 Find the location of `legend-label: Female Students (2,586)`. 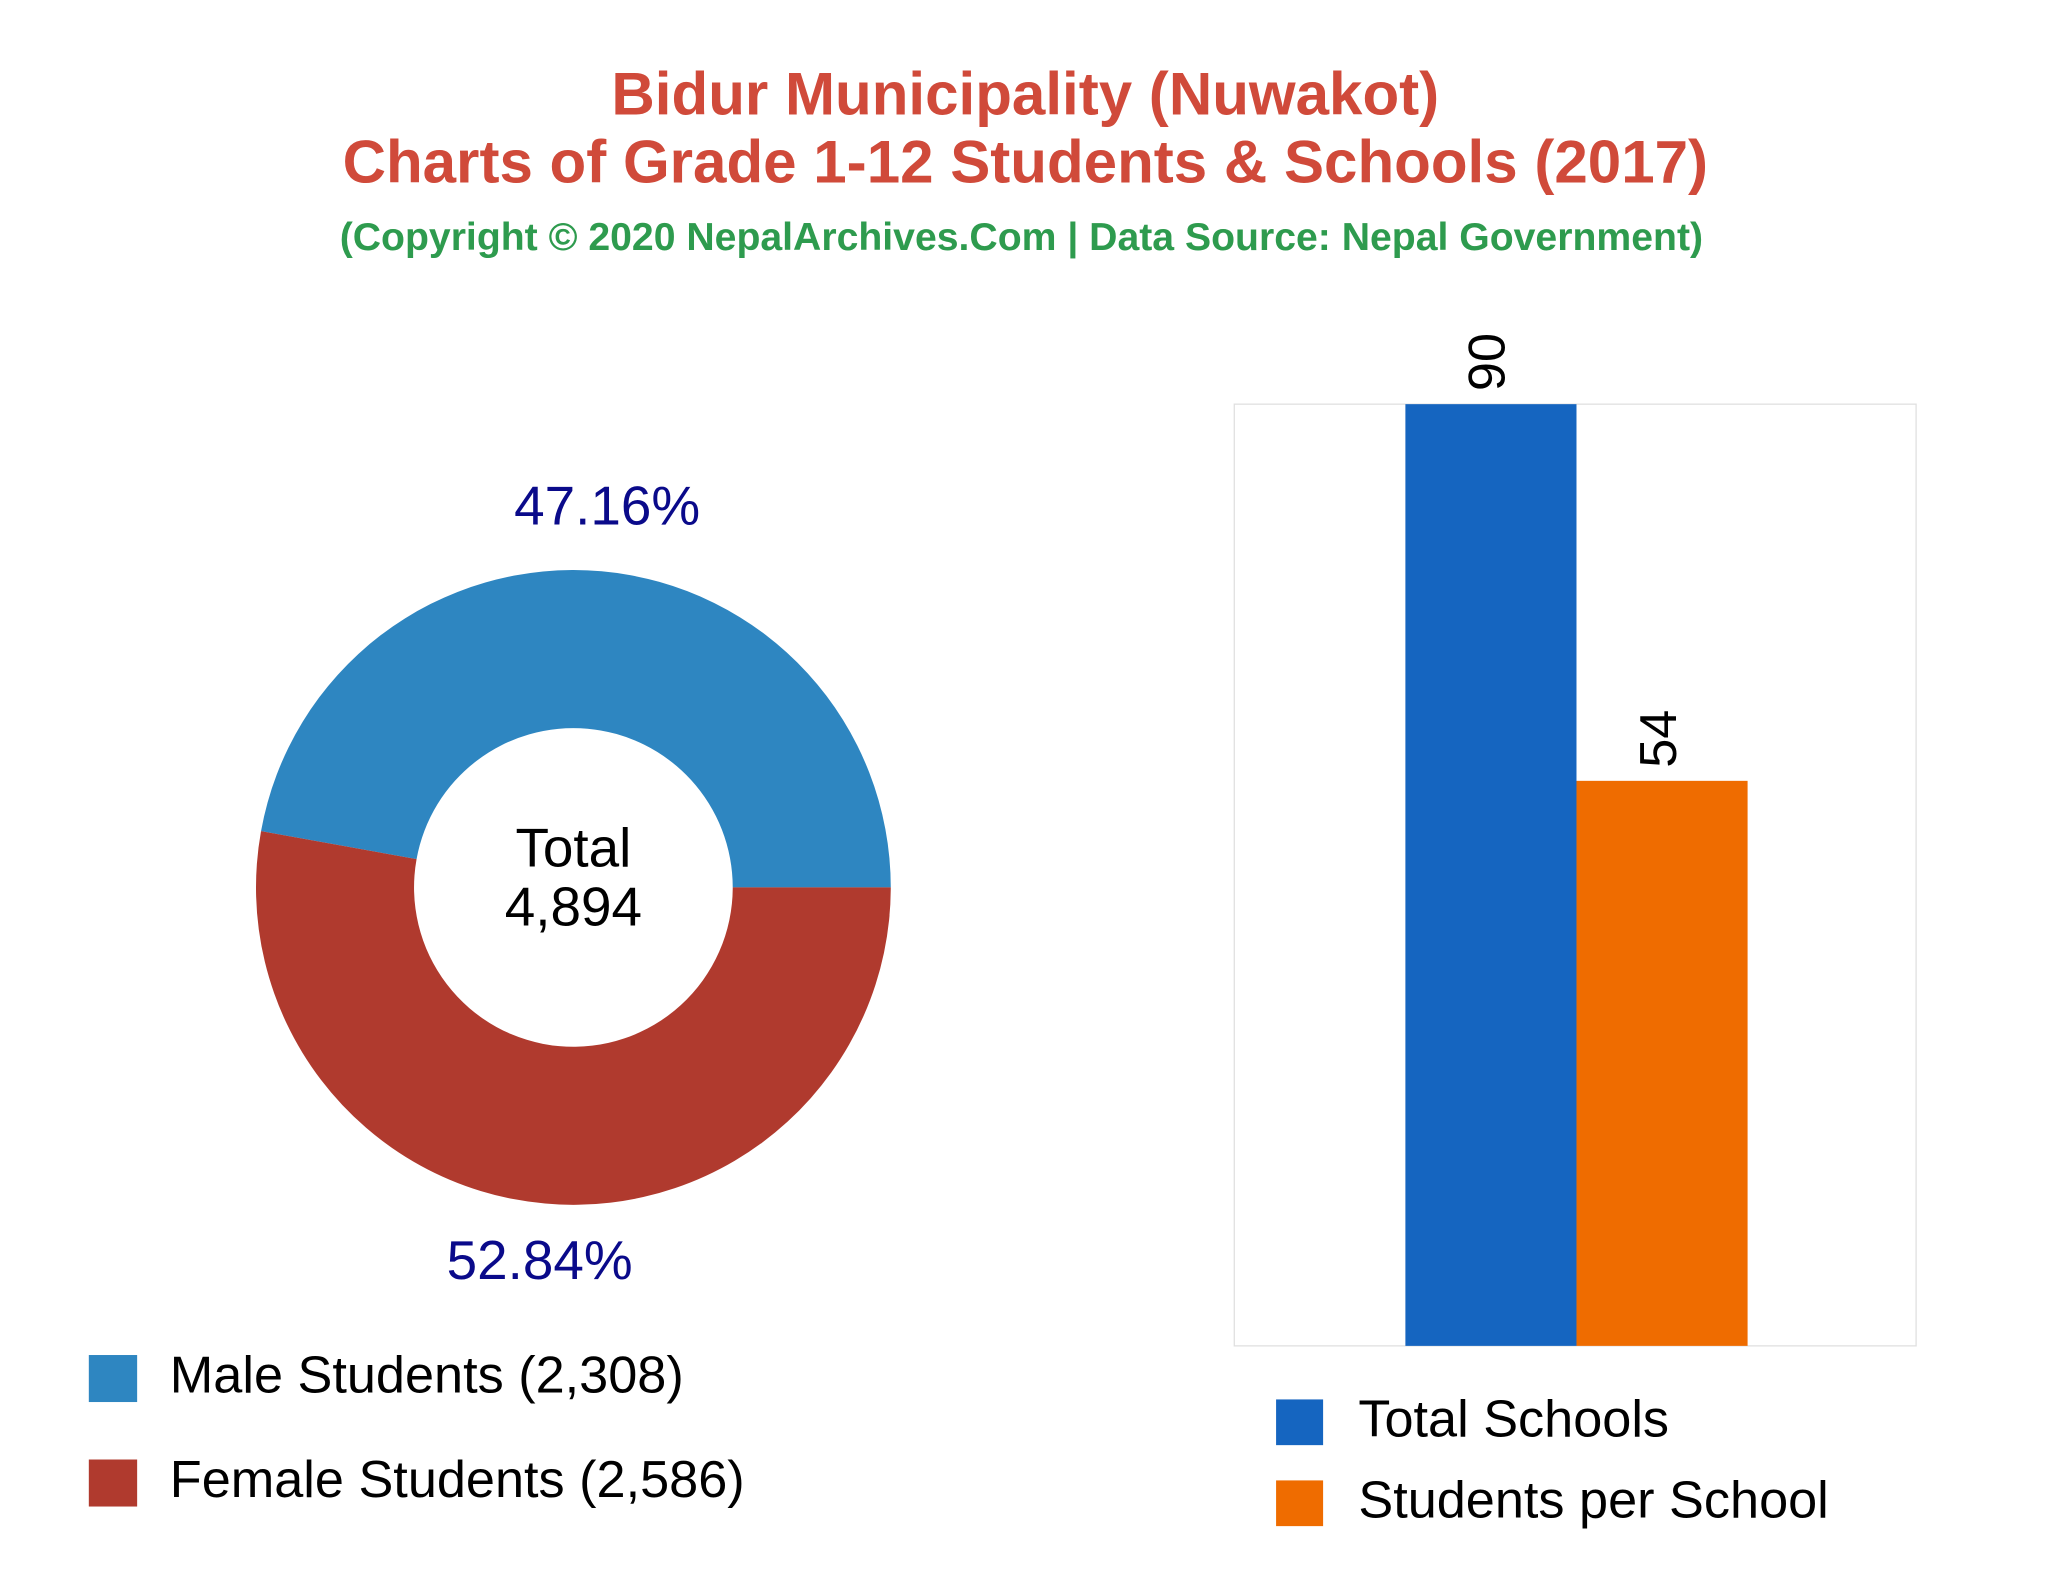

legend-label: Female Students (2,586) is located at coordinates (457, 1480).